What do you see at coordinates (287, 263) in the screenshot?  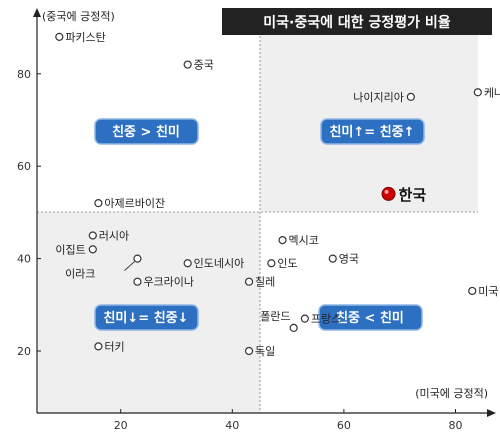 I see `point-label: 인도` at bounding box center [287, 263].